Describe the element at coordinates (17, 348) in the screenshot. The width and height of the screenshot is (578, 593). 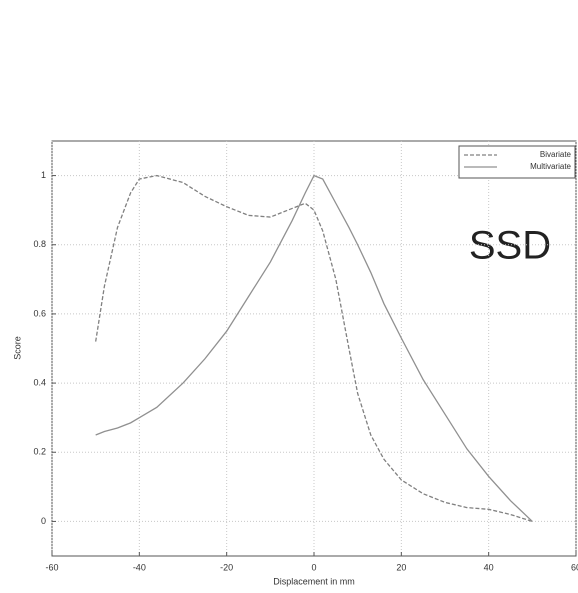
I see `y-axis-label: Score` at that location.